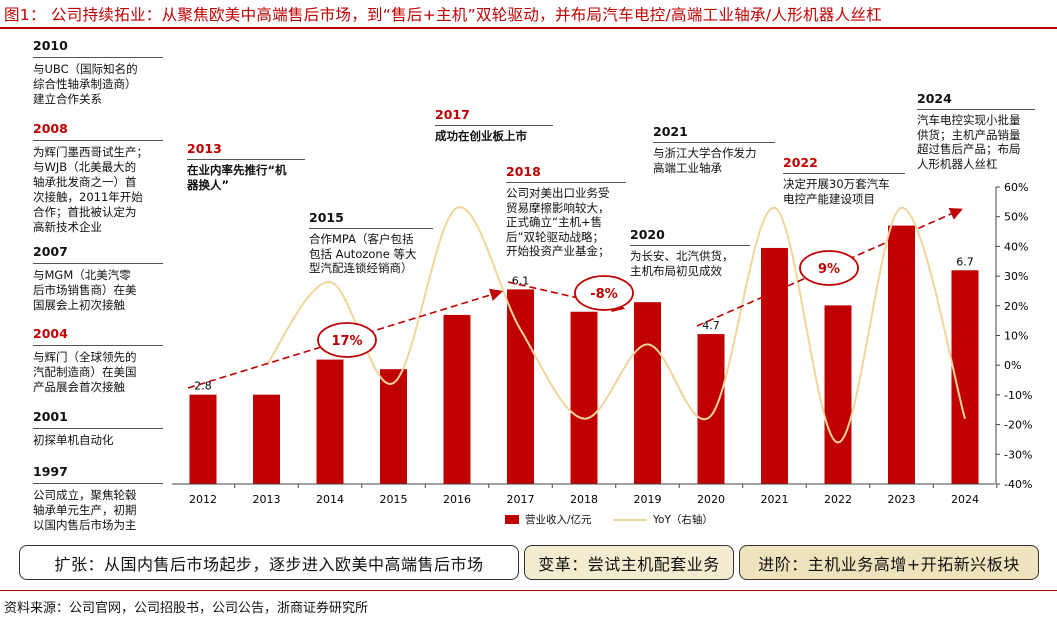 The height and width of the screenshot is (621, 1057). What do you see at coordinates (98, 72) in the screenshot?
I see `timeline-item-2010: 2010 与UBC（国际知名的 综合性轴承制造商） 建立合作关系` at bounding box center [98, 72].